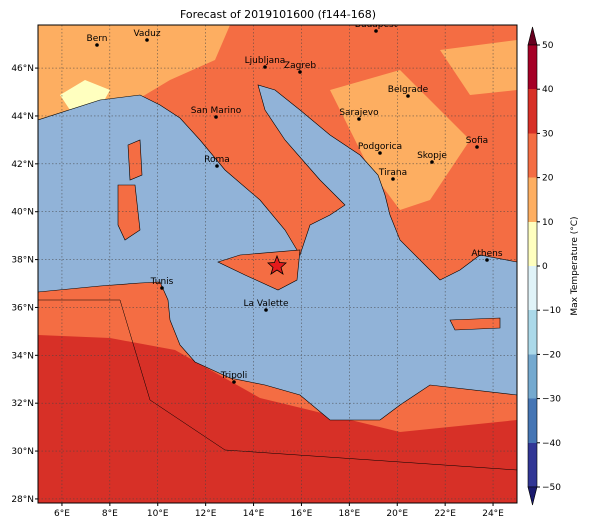  I want to click on city-label: Tirana, so click(392, 173).